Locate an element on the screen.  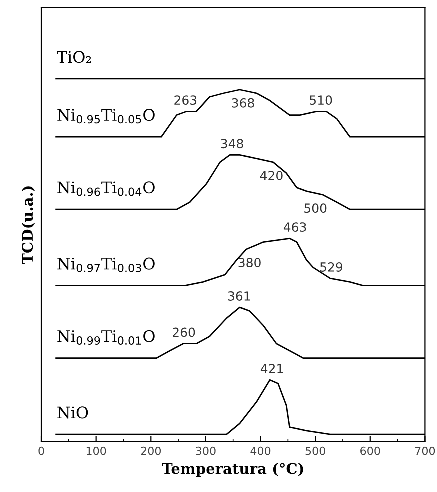
x-tick-label: 500 is located at coordinates (316, 451).